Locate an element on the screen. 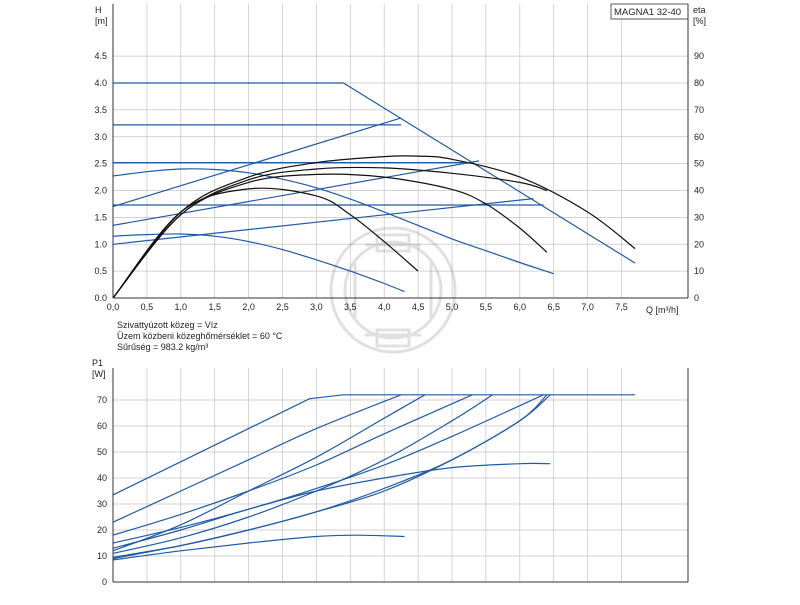 This screenshot has height=605, width=800. top-y-tick: 4.0 is located at coordinates (100, 83).